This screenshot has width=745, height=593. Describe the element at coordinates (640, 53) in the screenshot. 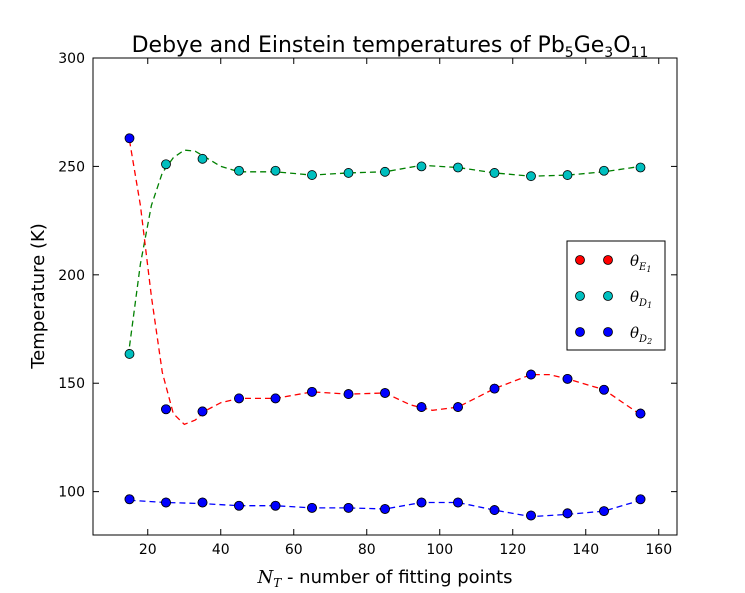

I see `chart-title-formula-11: 11` at that location.